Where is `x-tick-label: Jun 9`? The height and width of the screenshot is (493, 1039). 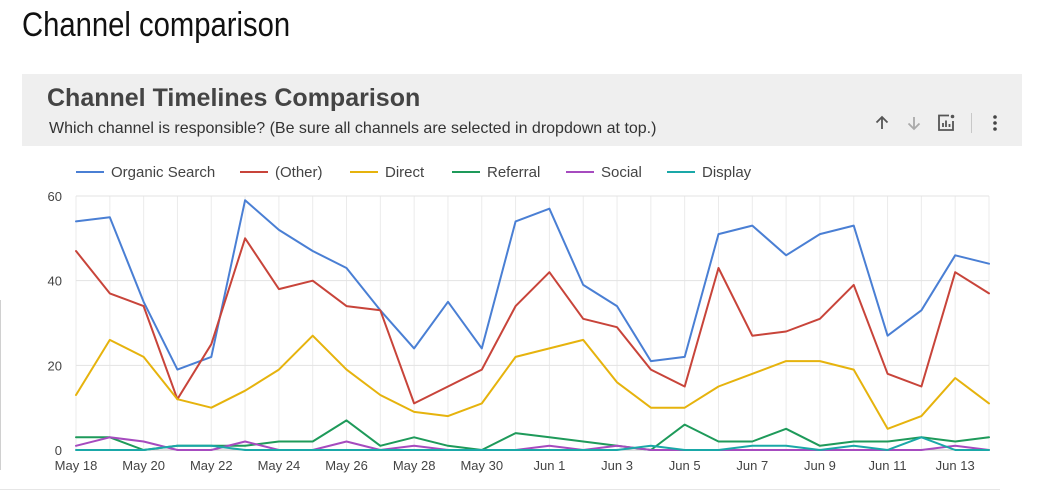
x-tick-label: Jun 9 is located at coordinates (820, 465).